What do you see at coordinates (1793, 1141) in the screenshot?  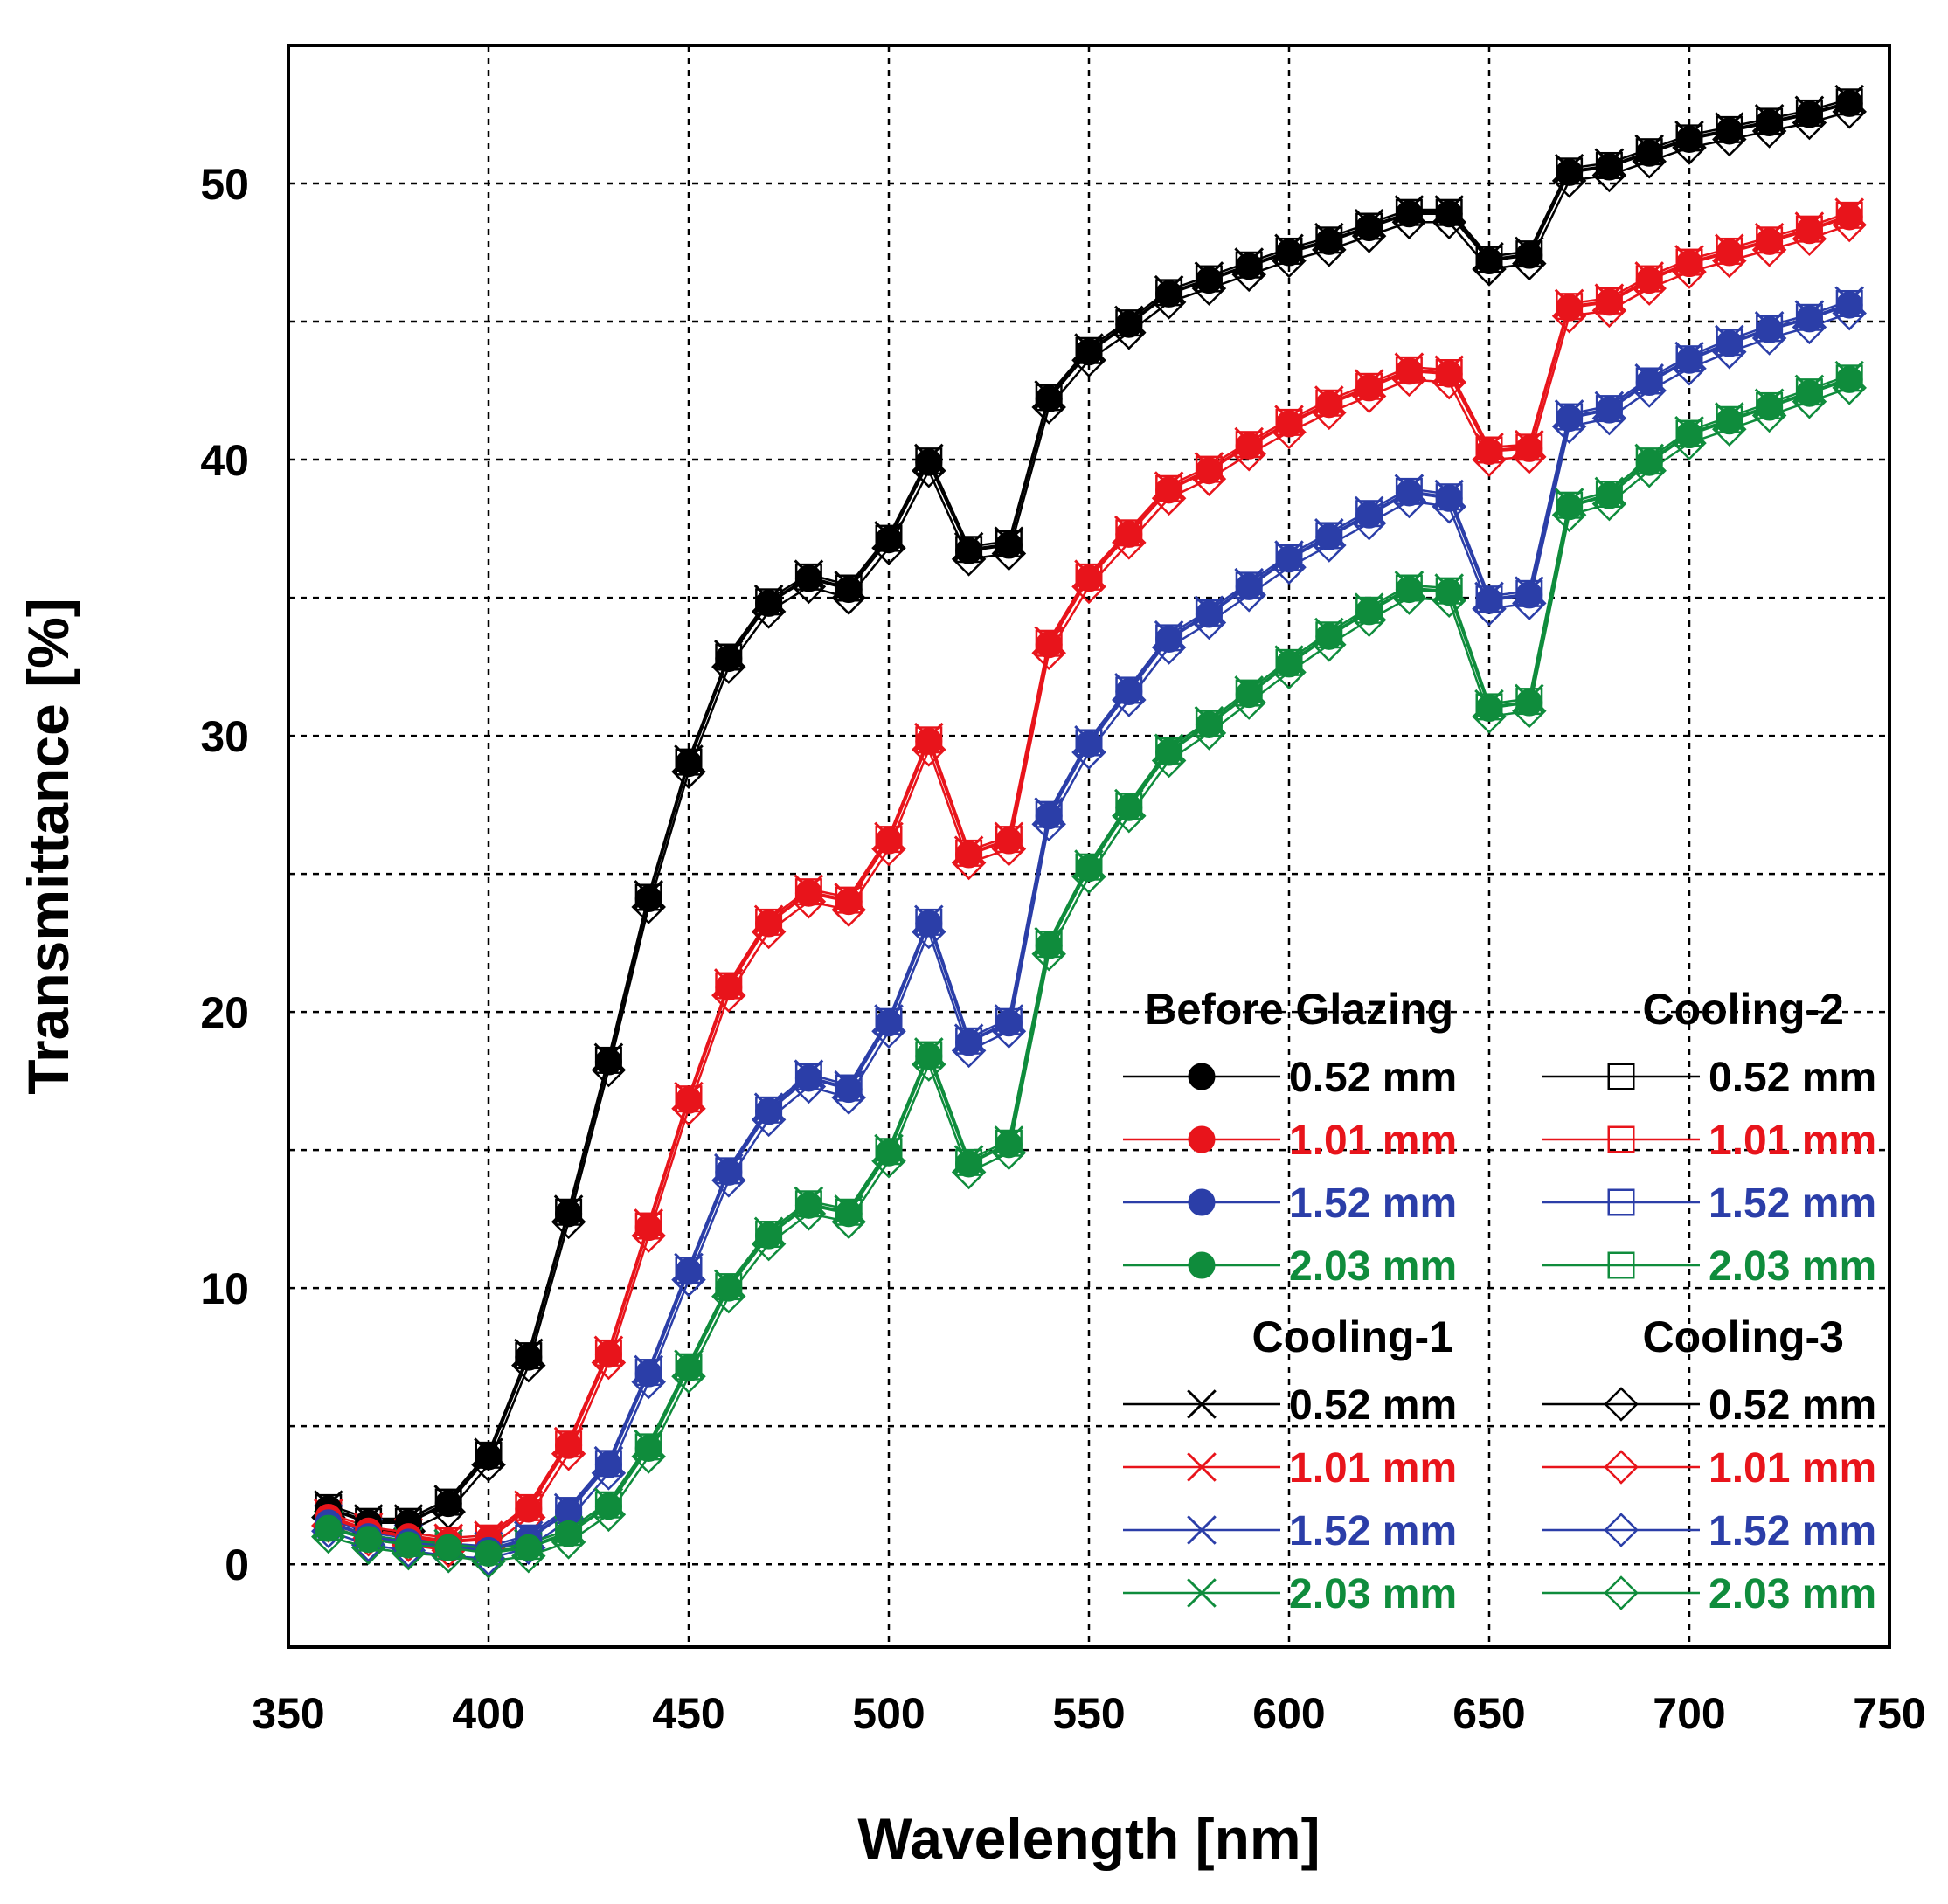 I see `legend-label: 1.01 mm` at bounding box center [1793, 1141].